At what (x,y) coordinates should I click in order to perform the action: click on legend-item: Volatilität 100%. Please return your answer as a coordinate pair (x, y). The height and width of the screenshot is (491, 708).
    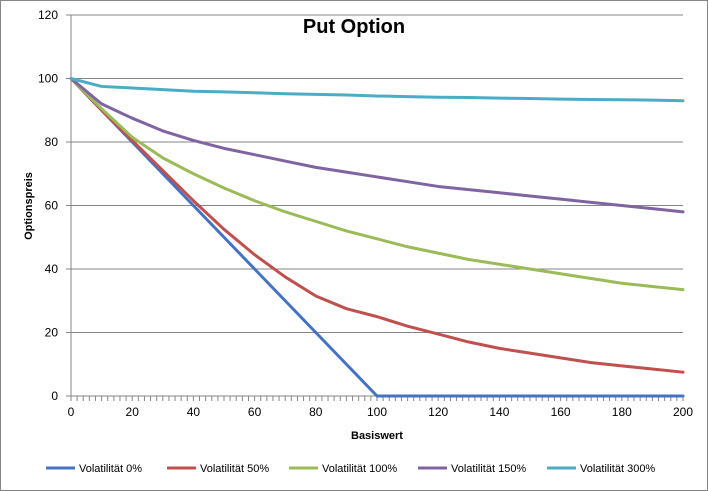
    Looking at the image, I should click on (343, 469).